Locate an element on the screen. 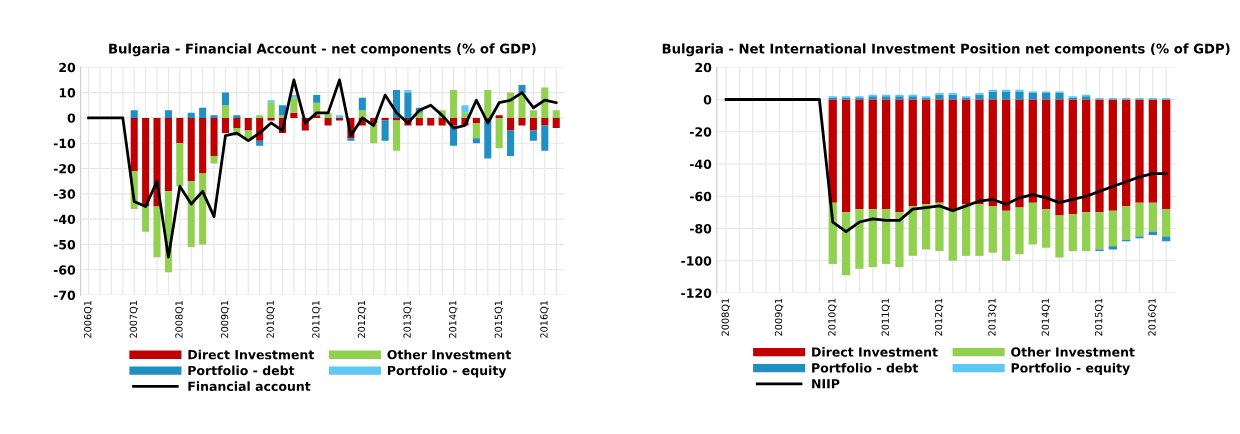 This screenshot has height=434, width=1240. y-tick-label: -80 is located at coordinates (700, 228).